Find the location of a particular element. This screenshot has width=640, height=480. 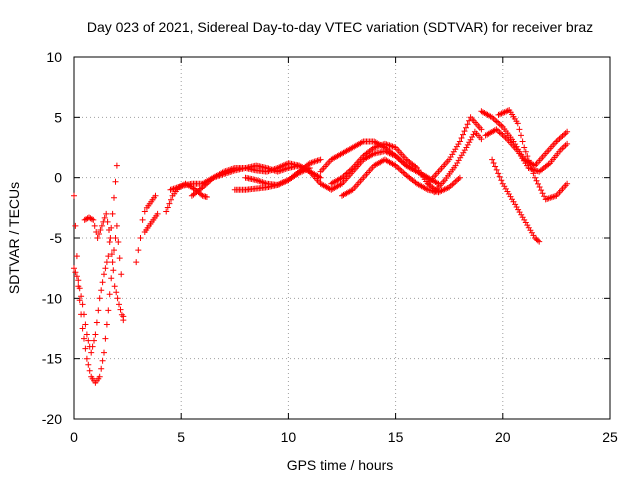

x-tick-label: 5 is located at coordinates (181, 437).